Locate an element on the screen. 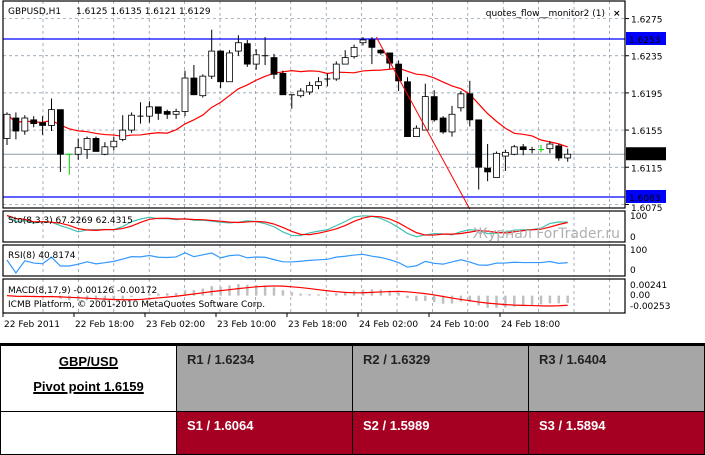 The width and height of the screenshot is (705, 455). close-x-icon: × is located at coordinates (617, 14).